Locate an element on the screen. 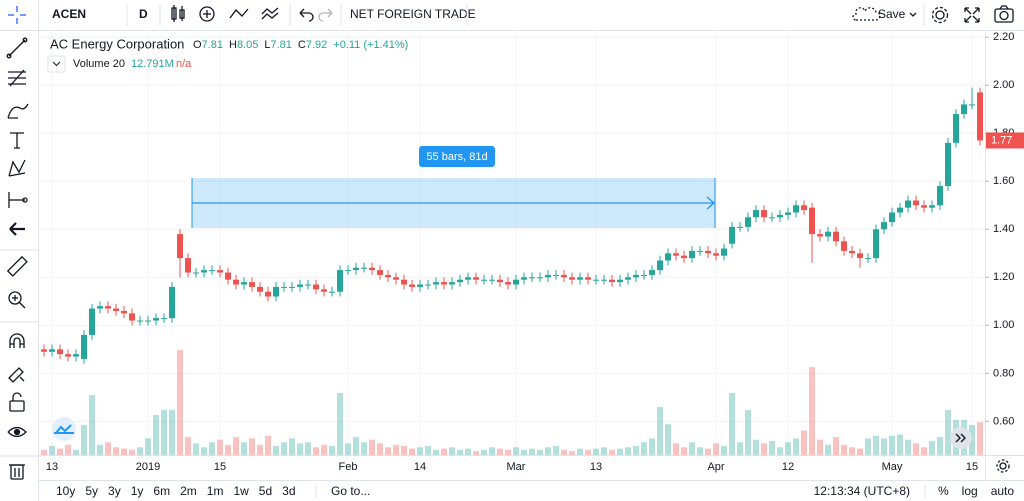  ohlc-key: O is located at coordinates (197, 45).